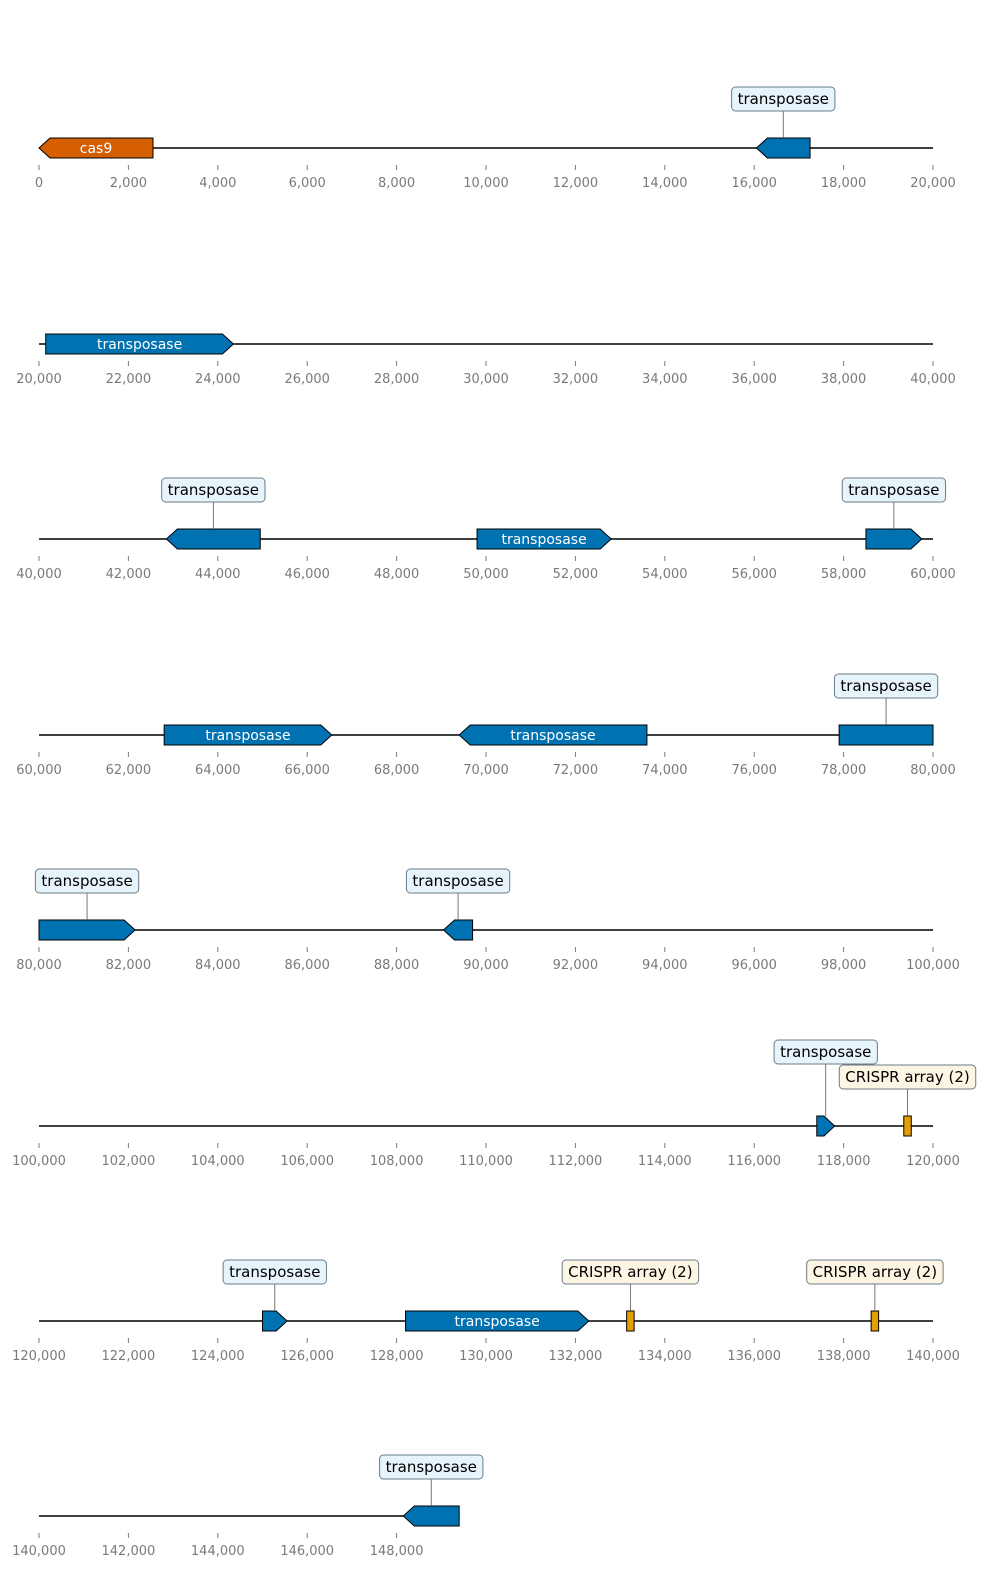 The width and height of the screenshot is (985, 1574). I want to click on axis-tick-label: 2,000, so click(128, 183).